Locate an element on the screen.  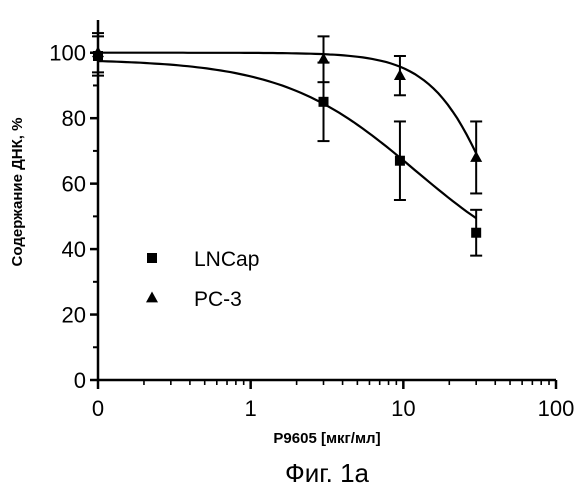
legend: LNCap PC-3 is located at coordinates (202, 279).